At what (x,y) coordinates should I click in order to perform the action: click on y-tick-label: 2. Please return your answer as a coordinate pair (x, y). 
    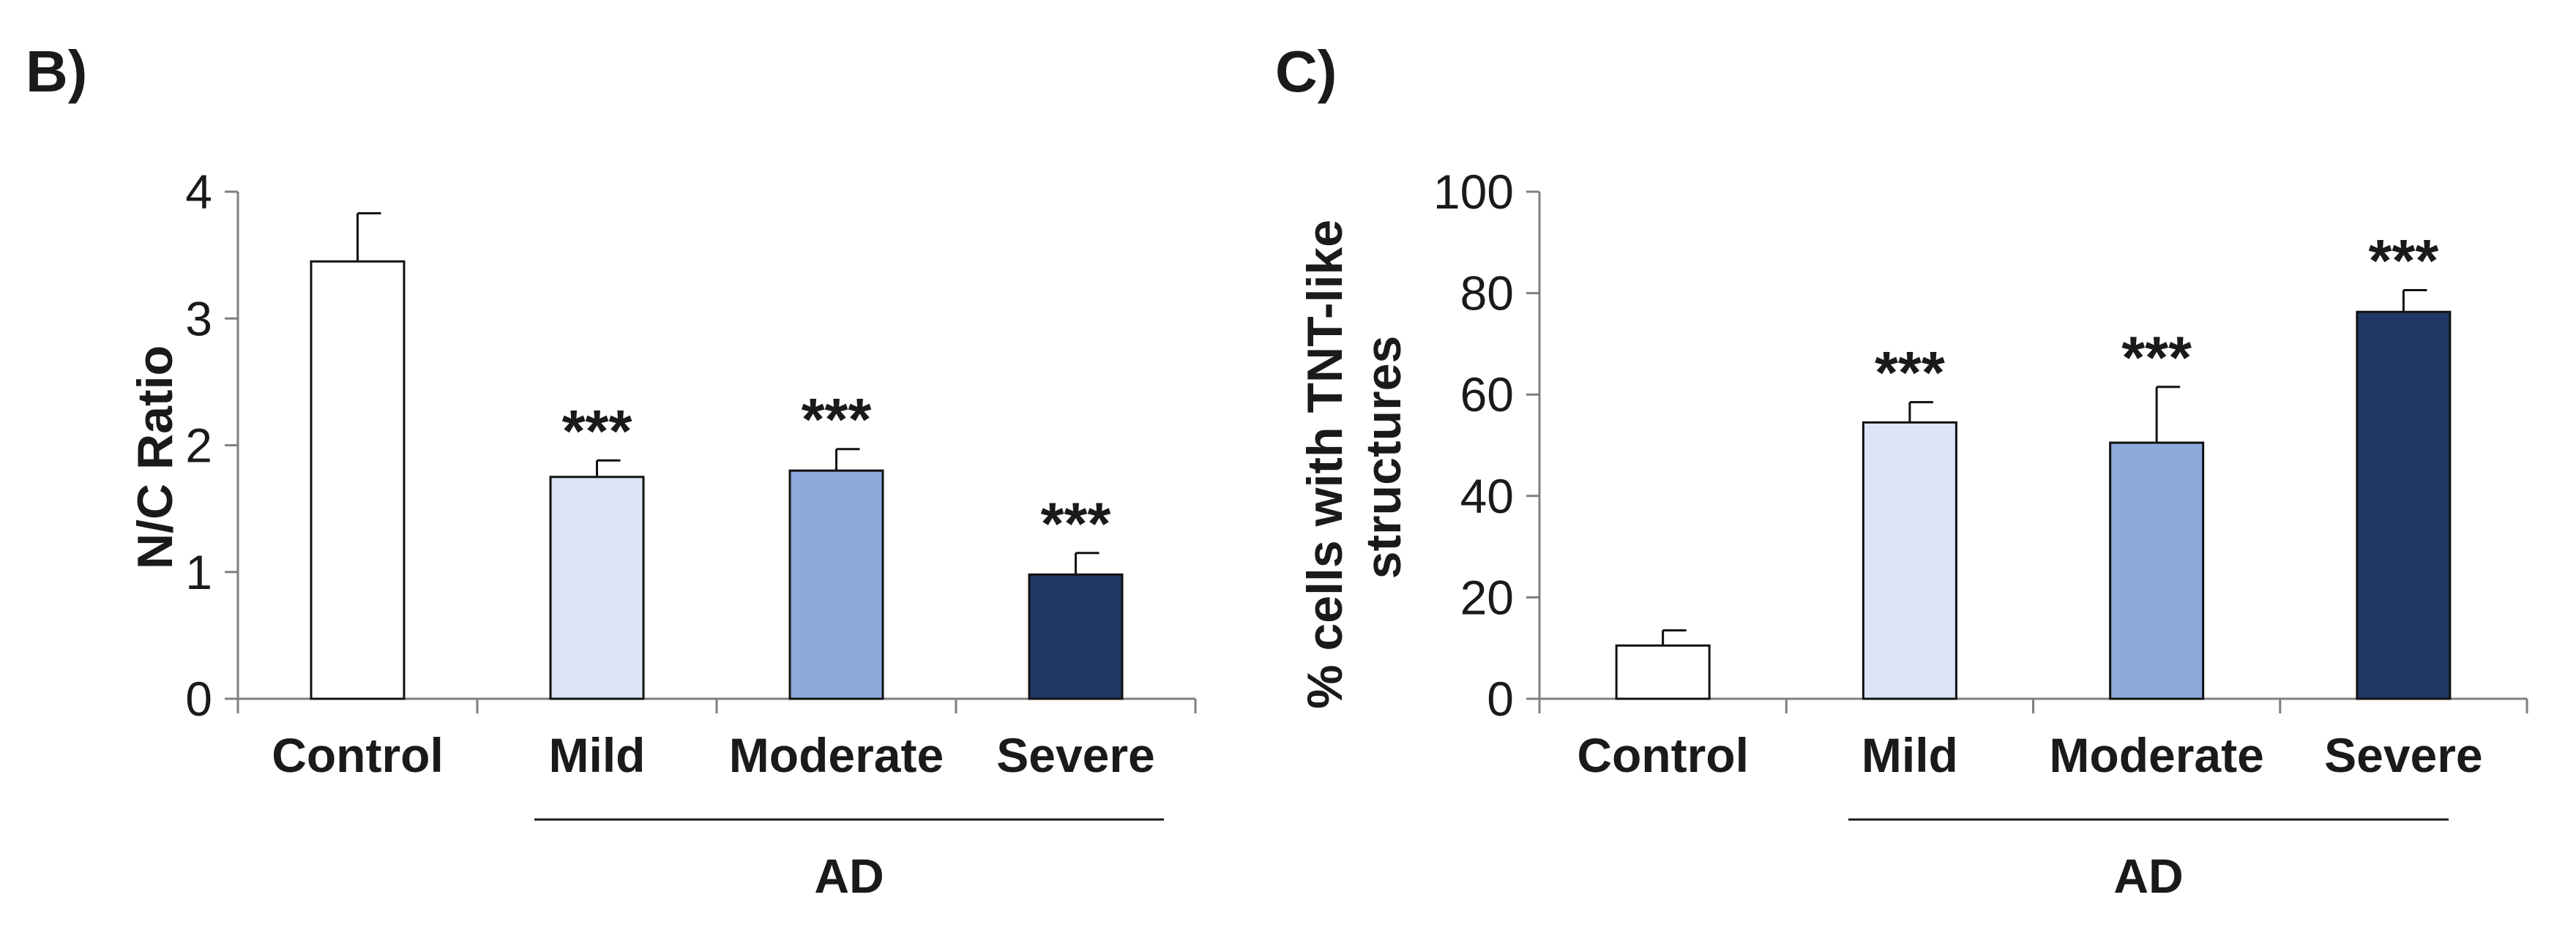
    Looking at the image, I should click on (198, 446).